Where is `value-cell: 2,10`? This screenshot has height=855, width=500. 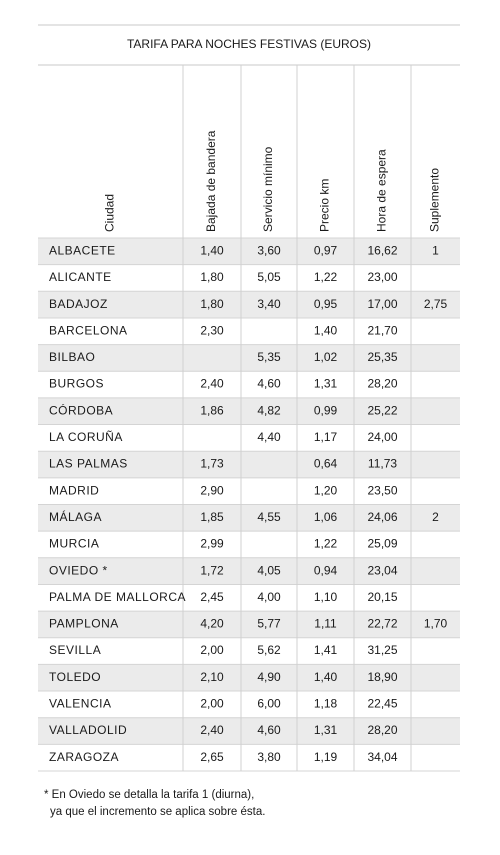 value-cell: 2,10 is located at coordinates (212, 677).